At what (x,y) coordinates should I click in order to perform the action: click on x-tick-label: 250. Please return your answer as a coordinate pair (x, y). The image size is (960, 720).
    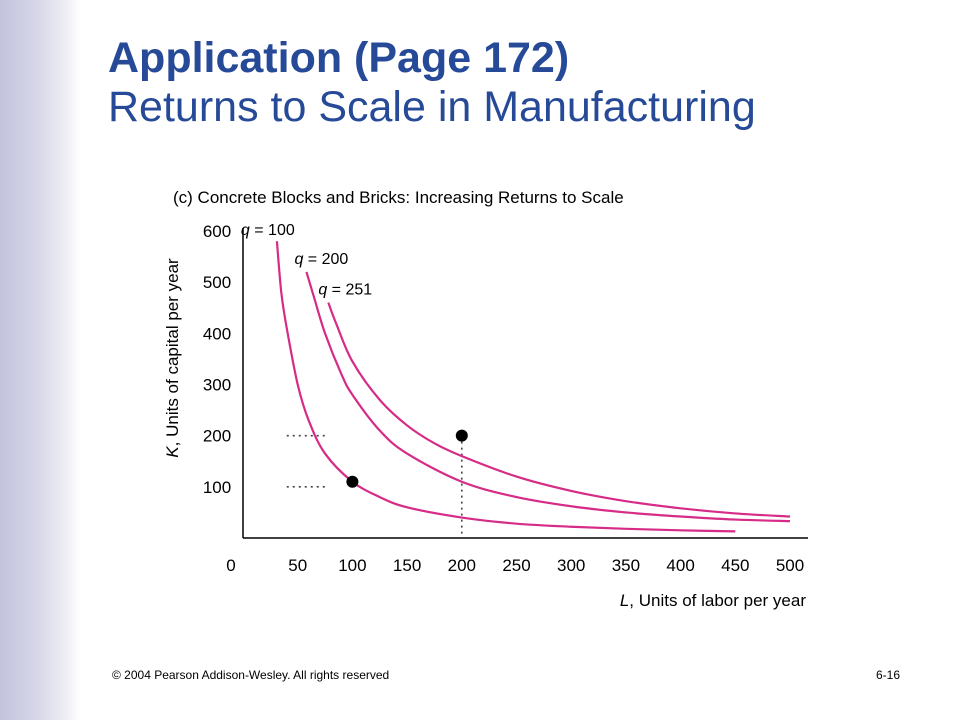
    Looking at the image, I should click on (516, 565).